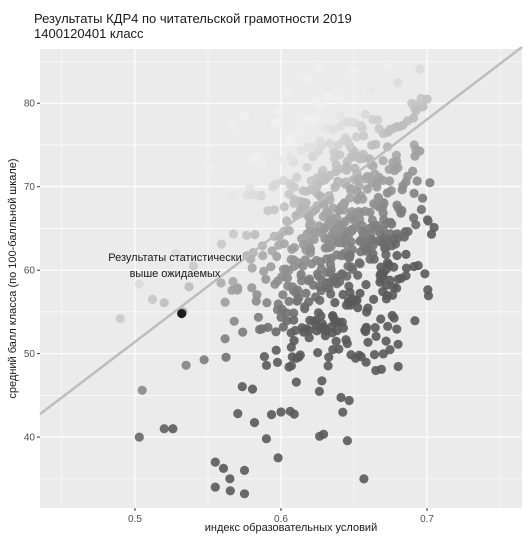 This screenshot has height=537, width=528. Describe the element at coordinates (30, 104) in the screenshot. I see `y-tick-label: 80` at that location.